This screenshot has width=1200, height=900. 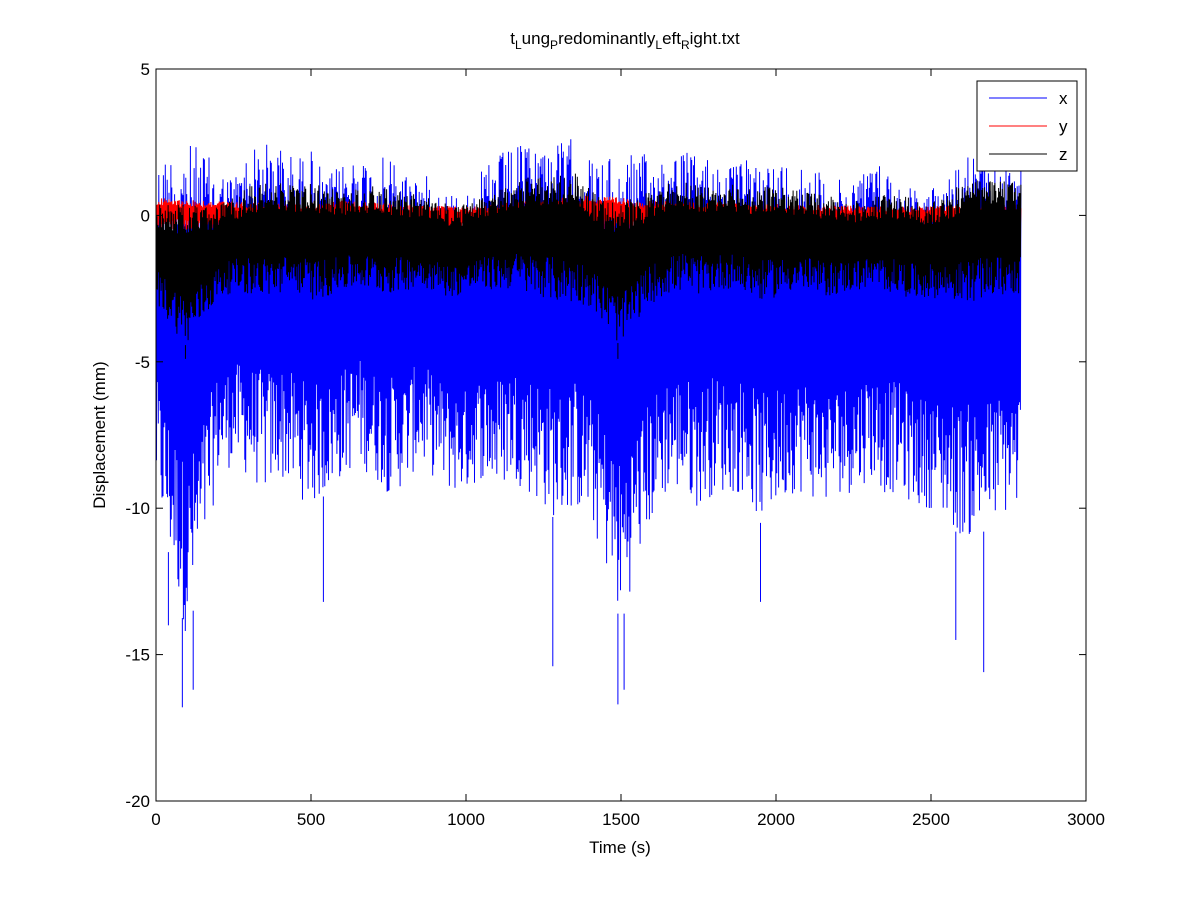 What do you see at coordinates (554, 45) in the screenshot?
I see `chart-title-part: P` at bounding box center [554, 45].